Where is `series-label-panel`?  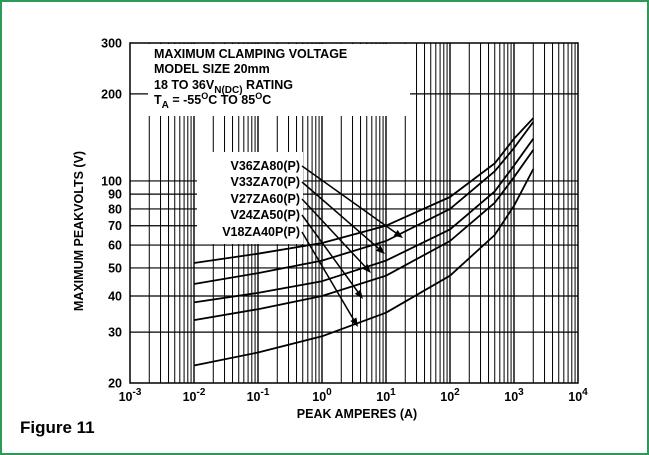 series-label-panel is located at coordinates (250, 198).